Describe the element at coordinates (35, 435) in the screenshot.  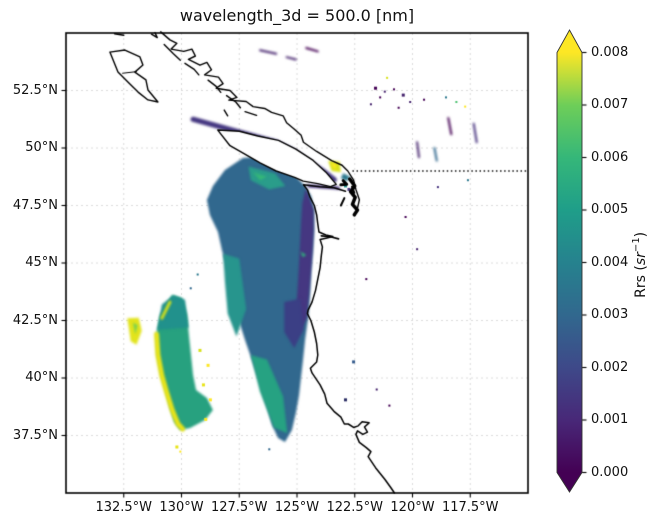
I see `y-tick-label: 37.5°N` at that location.